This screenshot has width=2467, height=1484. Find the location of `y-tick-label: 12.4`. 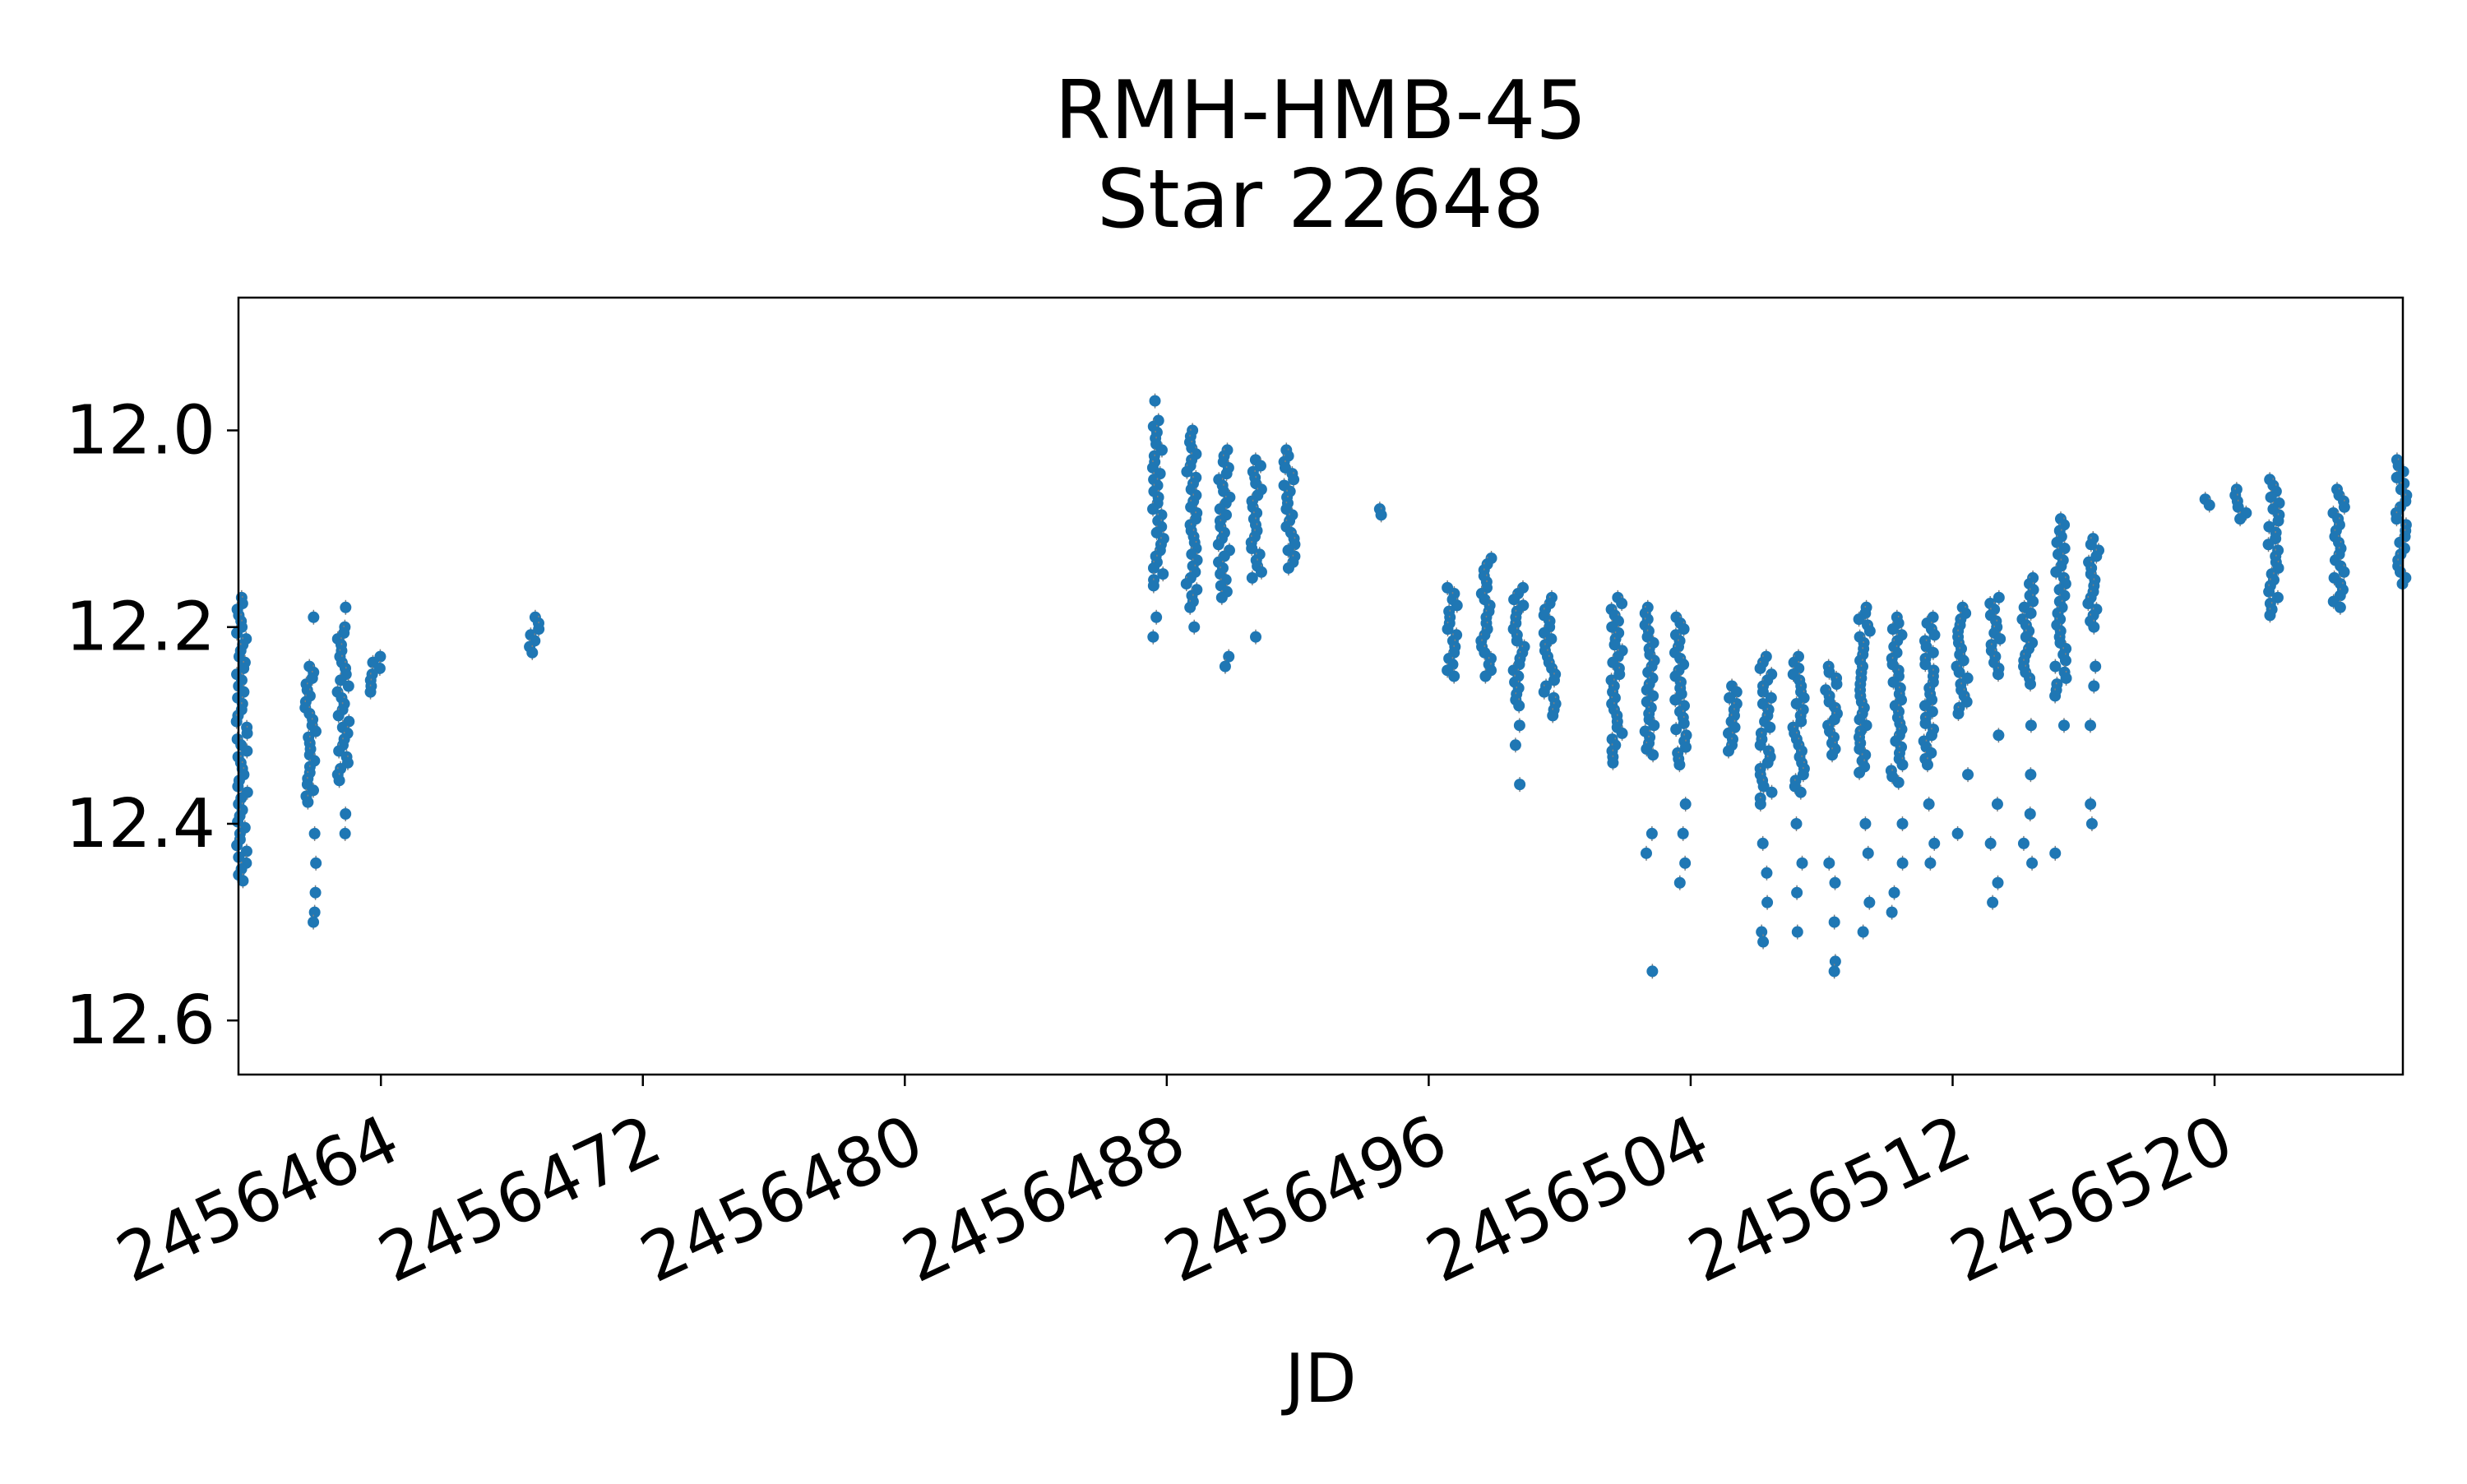

y-tick-label: 12.4 is located at coordinates (140, 824).